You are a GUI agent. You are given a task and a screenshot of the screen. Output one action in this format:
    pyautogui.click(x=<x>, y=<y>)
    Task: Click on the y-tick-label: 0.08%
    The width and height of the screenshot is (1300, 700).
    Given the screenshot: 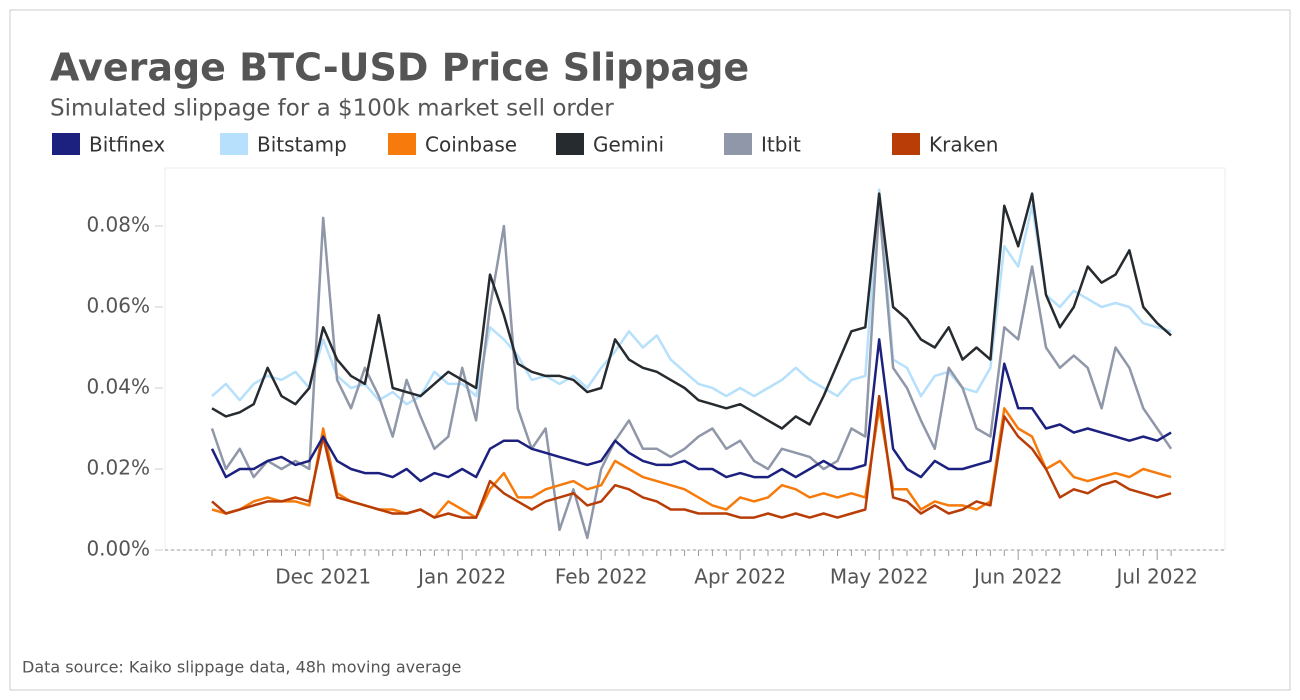 What is the action you would take?
    pyautogui.click(x=118, y=225)
    